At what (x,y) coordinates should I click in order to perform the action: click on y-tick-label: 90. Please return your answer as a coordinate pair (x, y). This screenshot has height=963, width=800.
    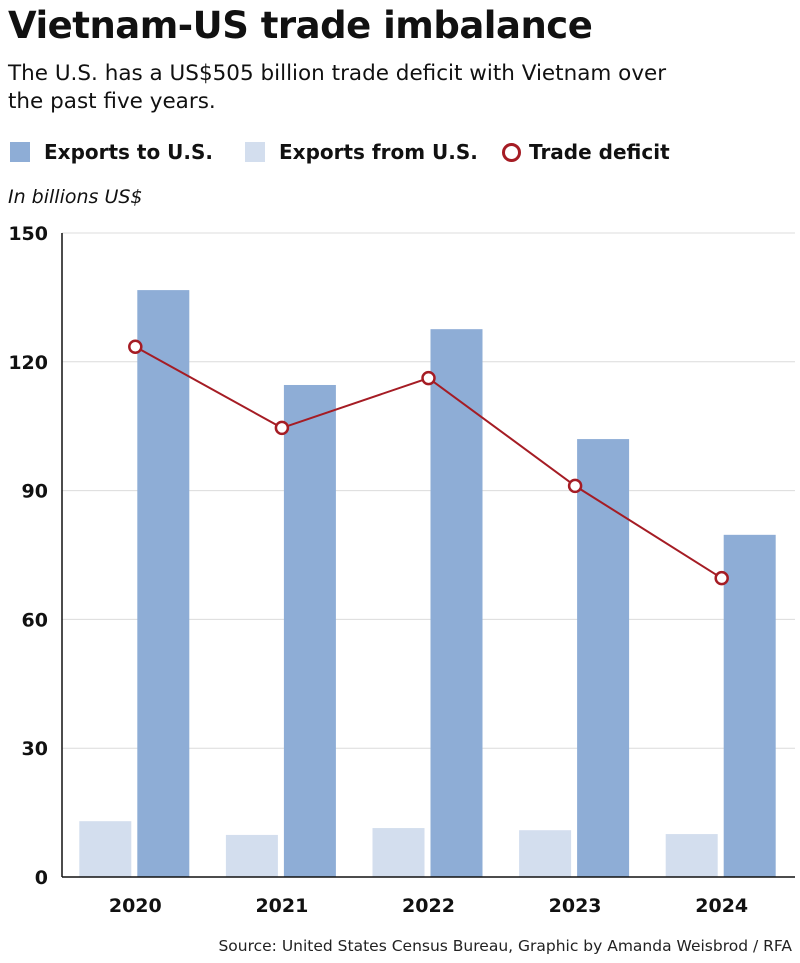
    Looking at the image, I should click on (35, 492).